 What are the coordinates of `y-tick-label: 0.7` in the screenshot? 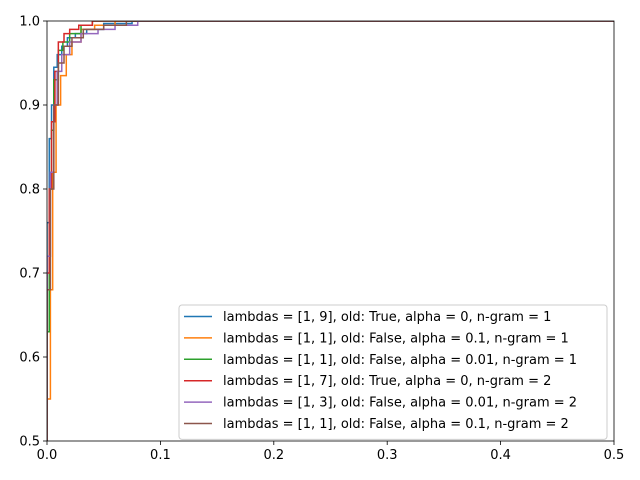 It's located at (29, 274).